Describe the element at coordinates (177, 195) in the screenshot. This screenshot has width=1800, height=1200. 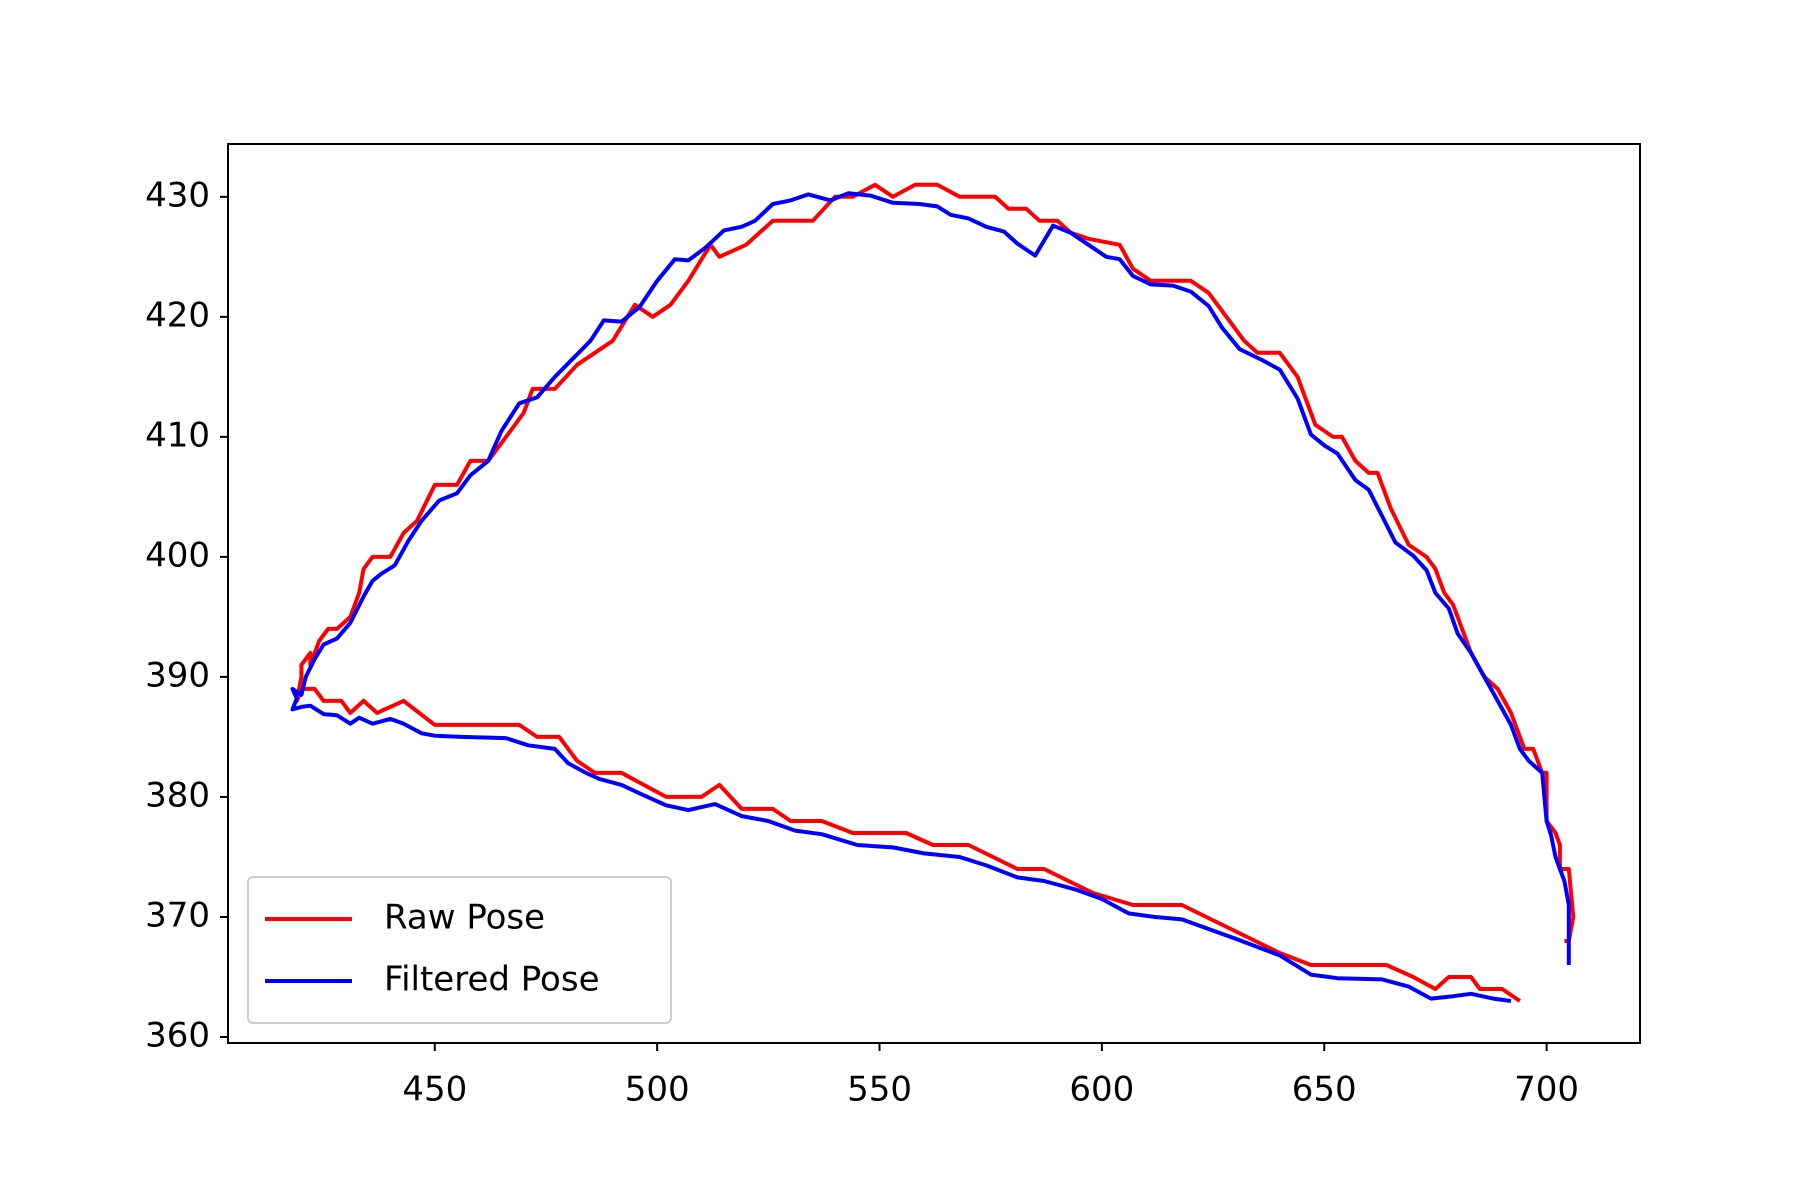
I see `y-tick-label: 430` at that location.